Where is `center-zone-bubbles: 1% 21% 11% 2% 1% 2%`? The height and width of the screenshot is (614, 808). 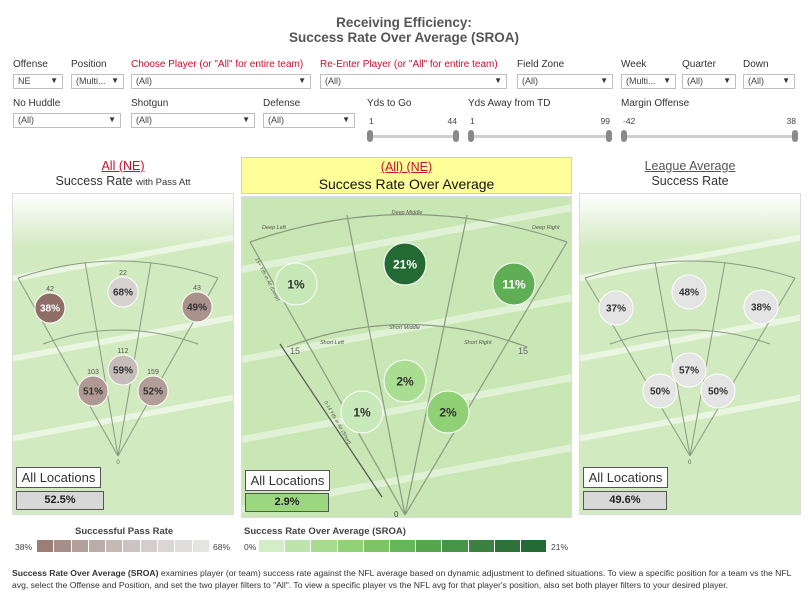
center-zone-bubbles: 1% 21% 11% 2% 1% 2% is located at coordinates (405, 338).